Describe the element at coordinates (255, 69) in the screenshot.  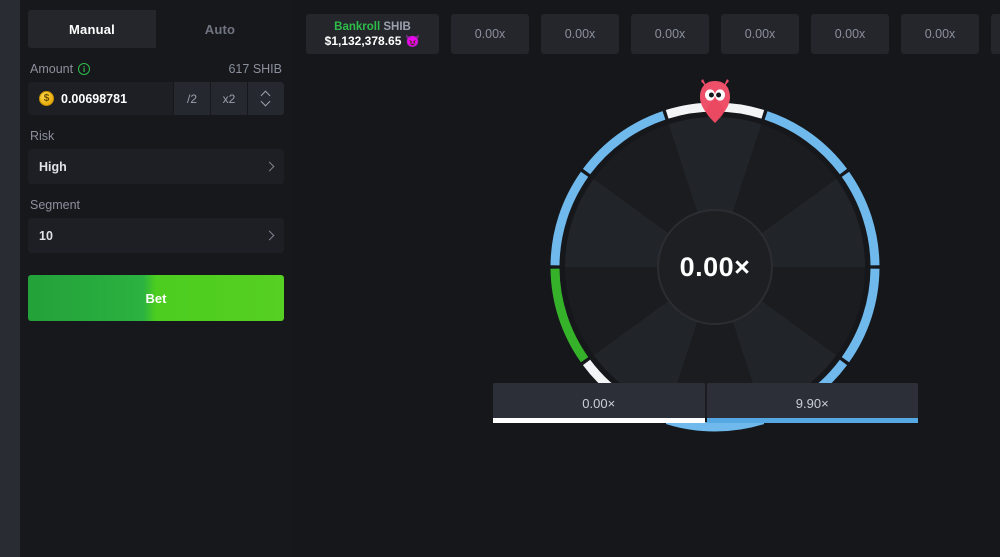
I see `amount-balance: 617 SHIB` at that location.